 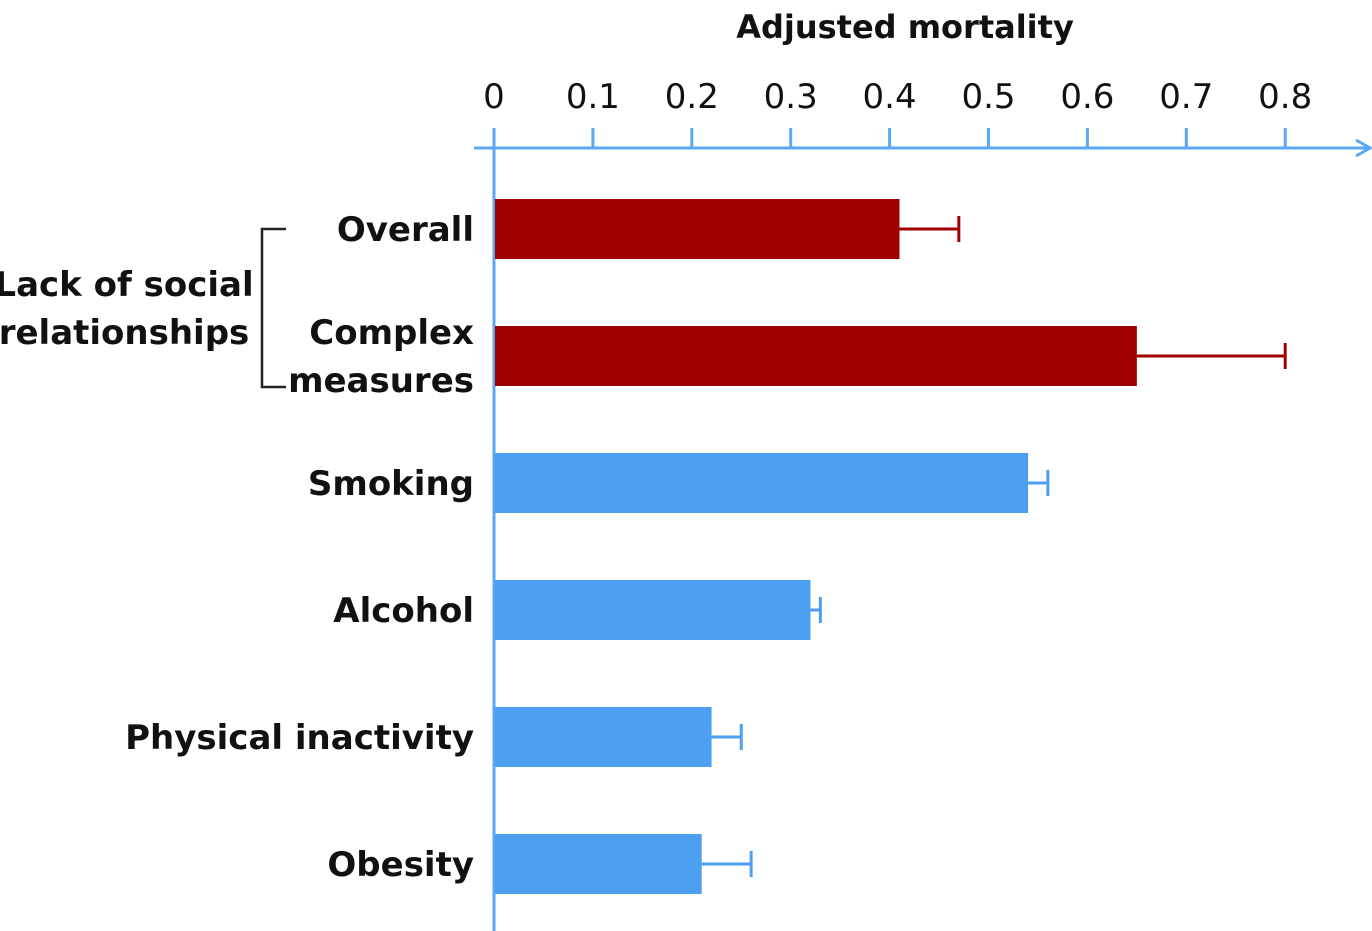 I want to click on category-label-line: Alcohol, so click(x=403, y=611).